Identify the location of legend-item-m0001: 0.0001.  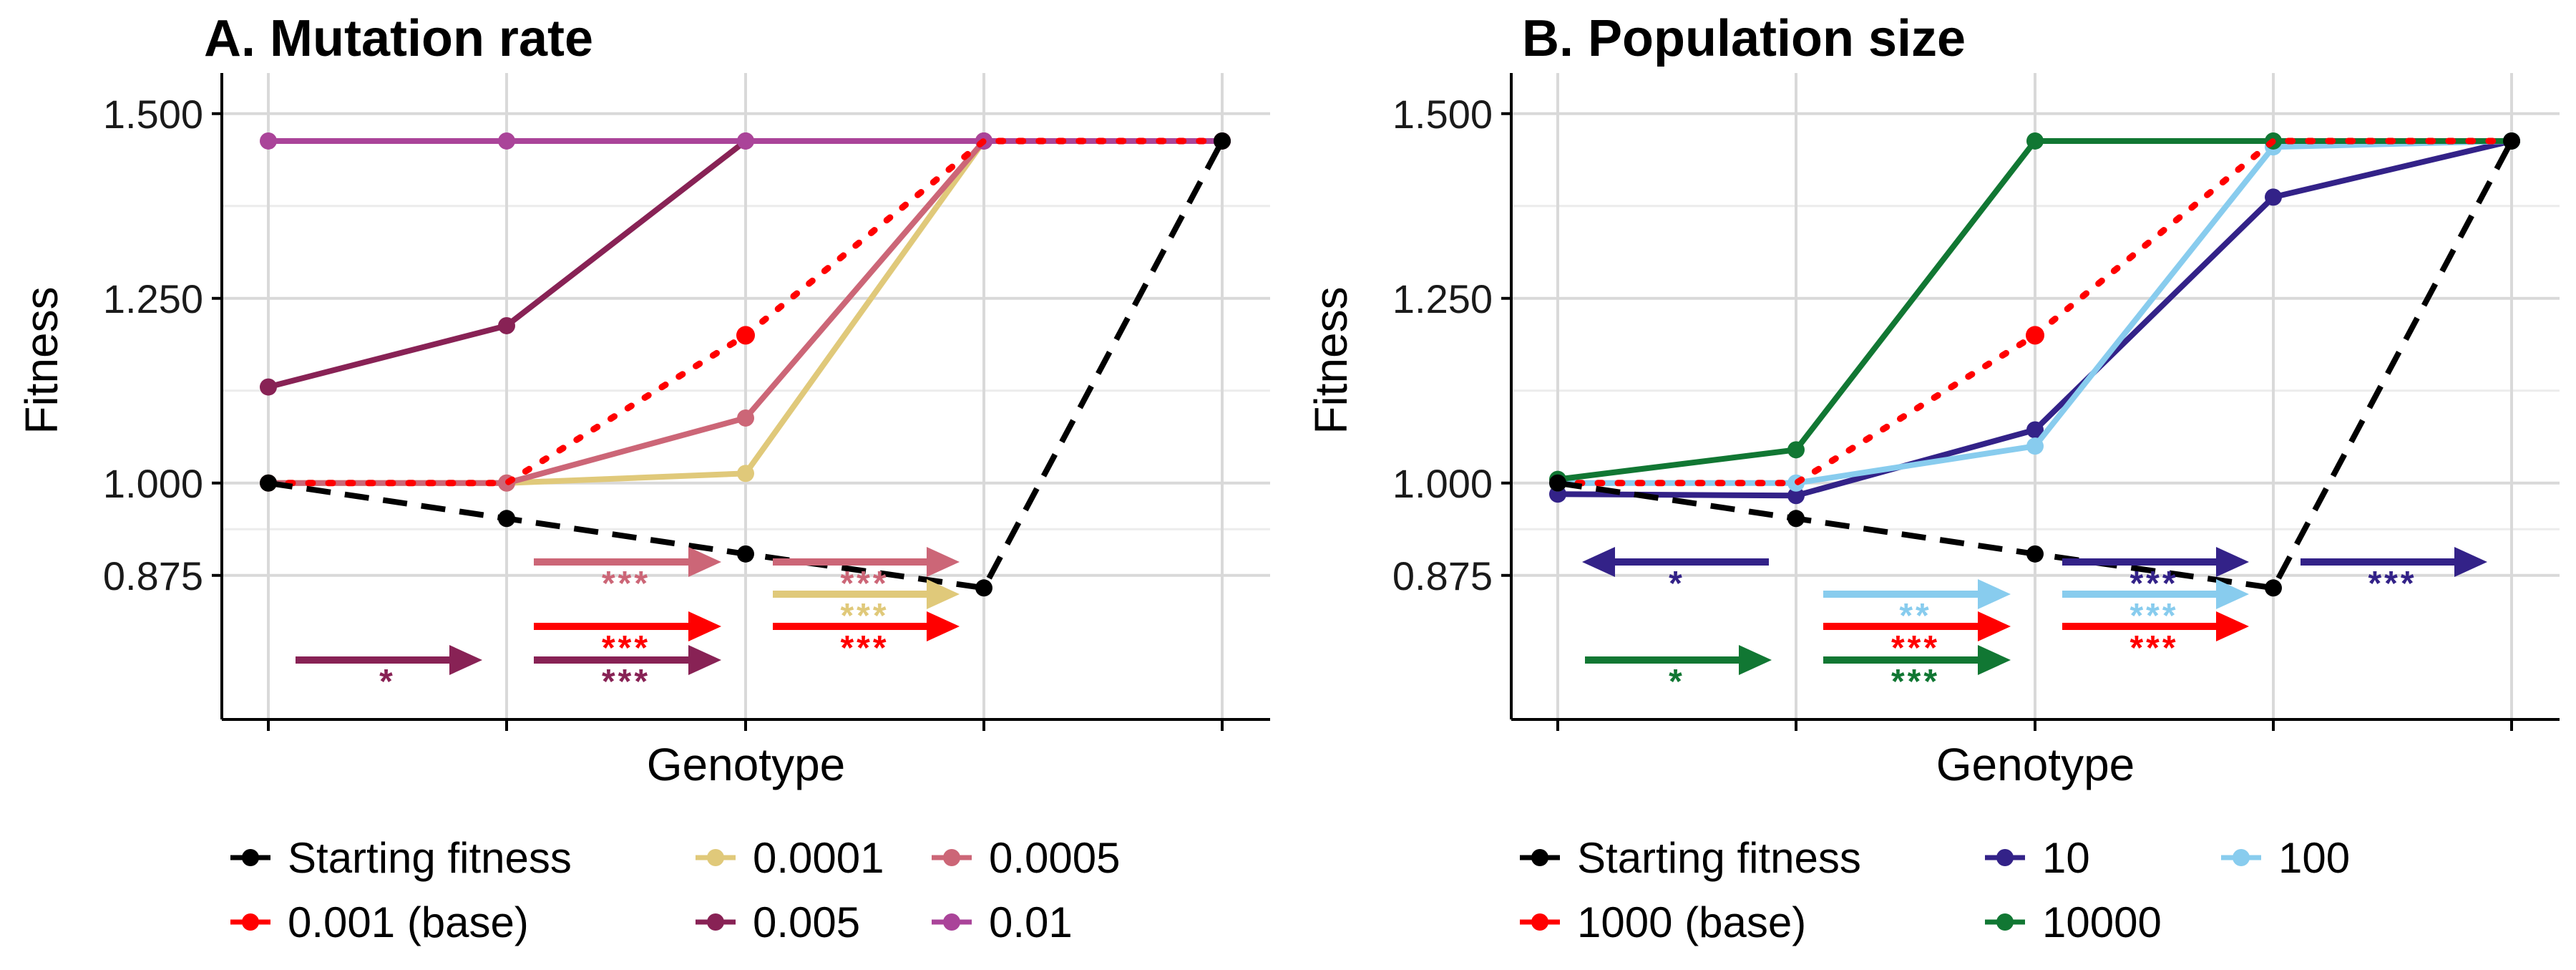
(790, 858).